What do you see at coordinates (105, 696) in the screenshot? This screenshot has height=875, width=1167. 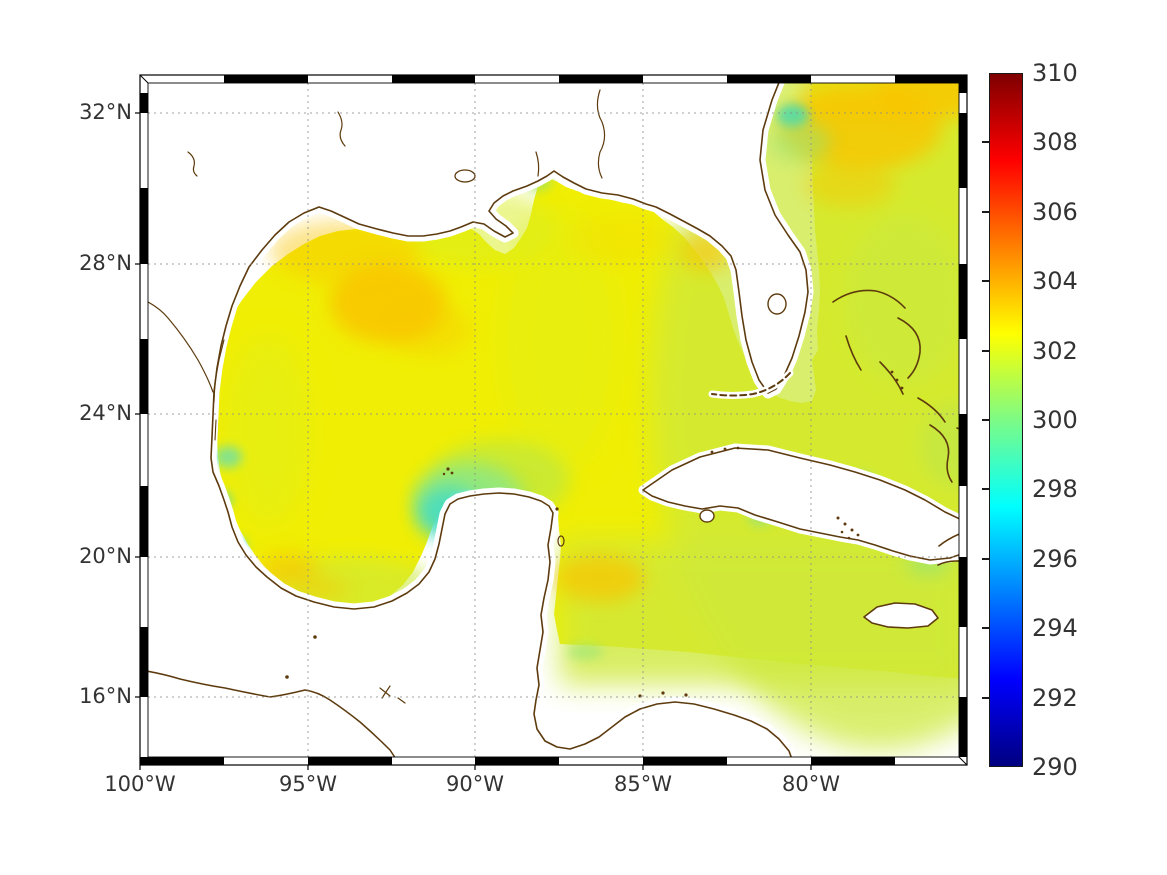 I see `latitude-tick-label: 16°N` at bounding box center [105, 696].